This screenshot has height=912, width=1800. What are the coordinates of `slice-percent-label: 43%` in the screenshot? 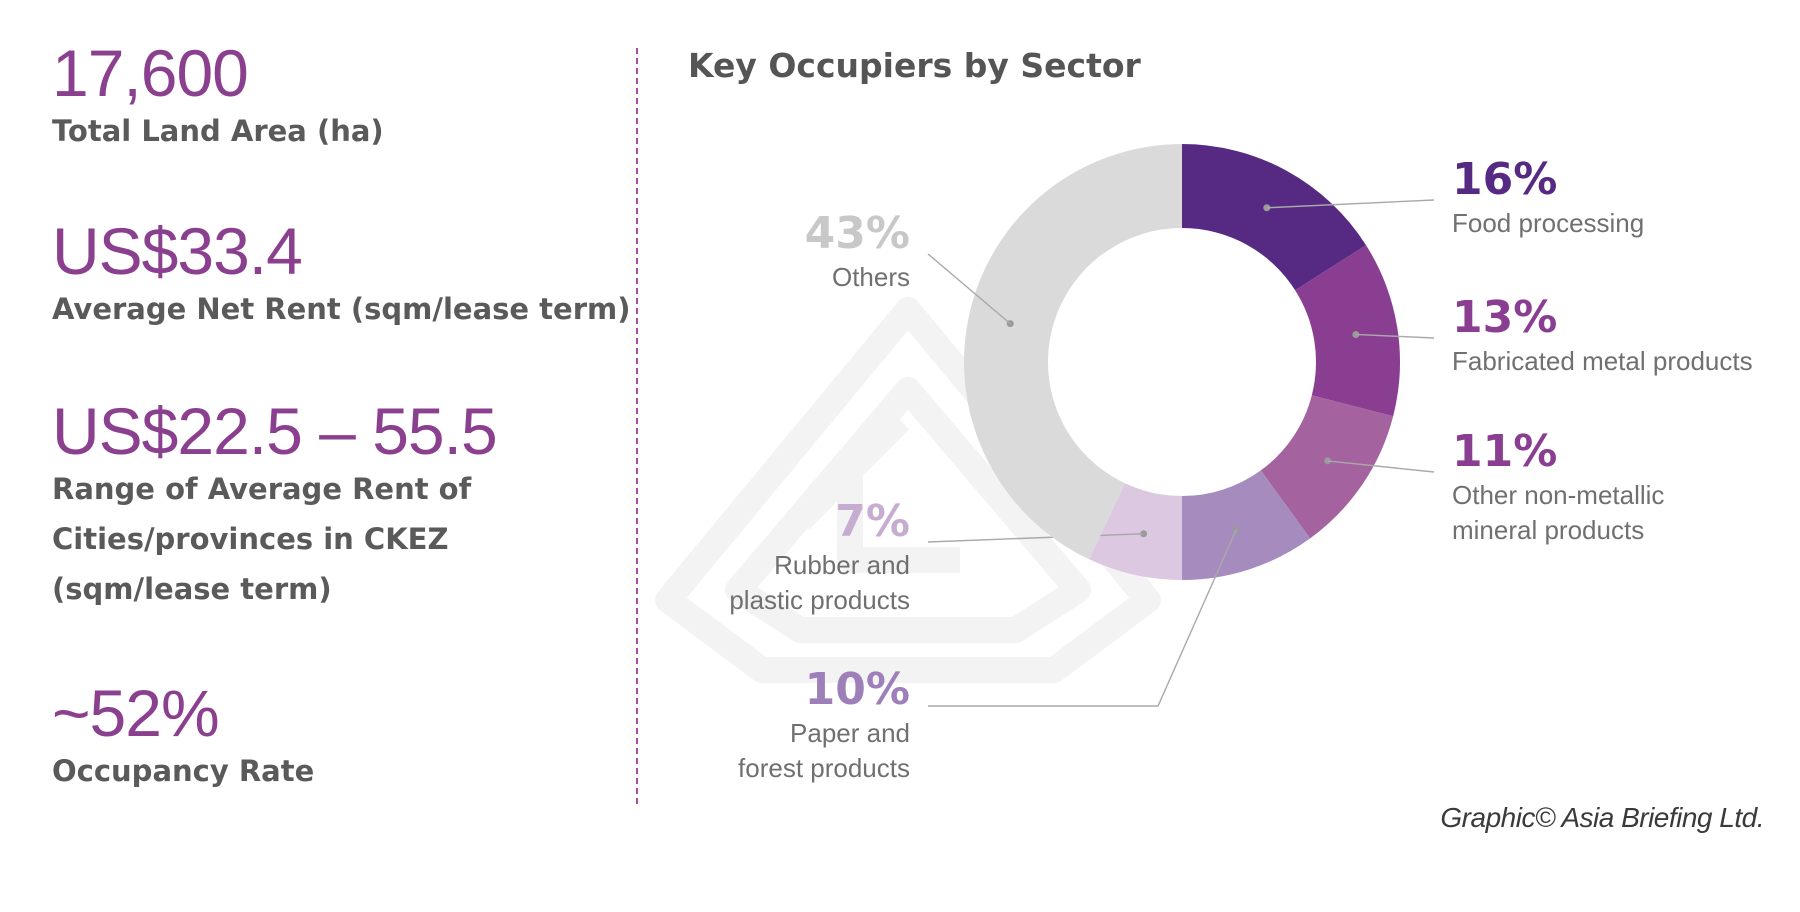 It's located at (857, 233).